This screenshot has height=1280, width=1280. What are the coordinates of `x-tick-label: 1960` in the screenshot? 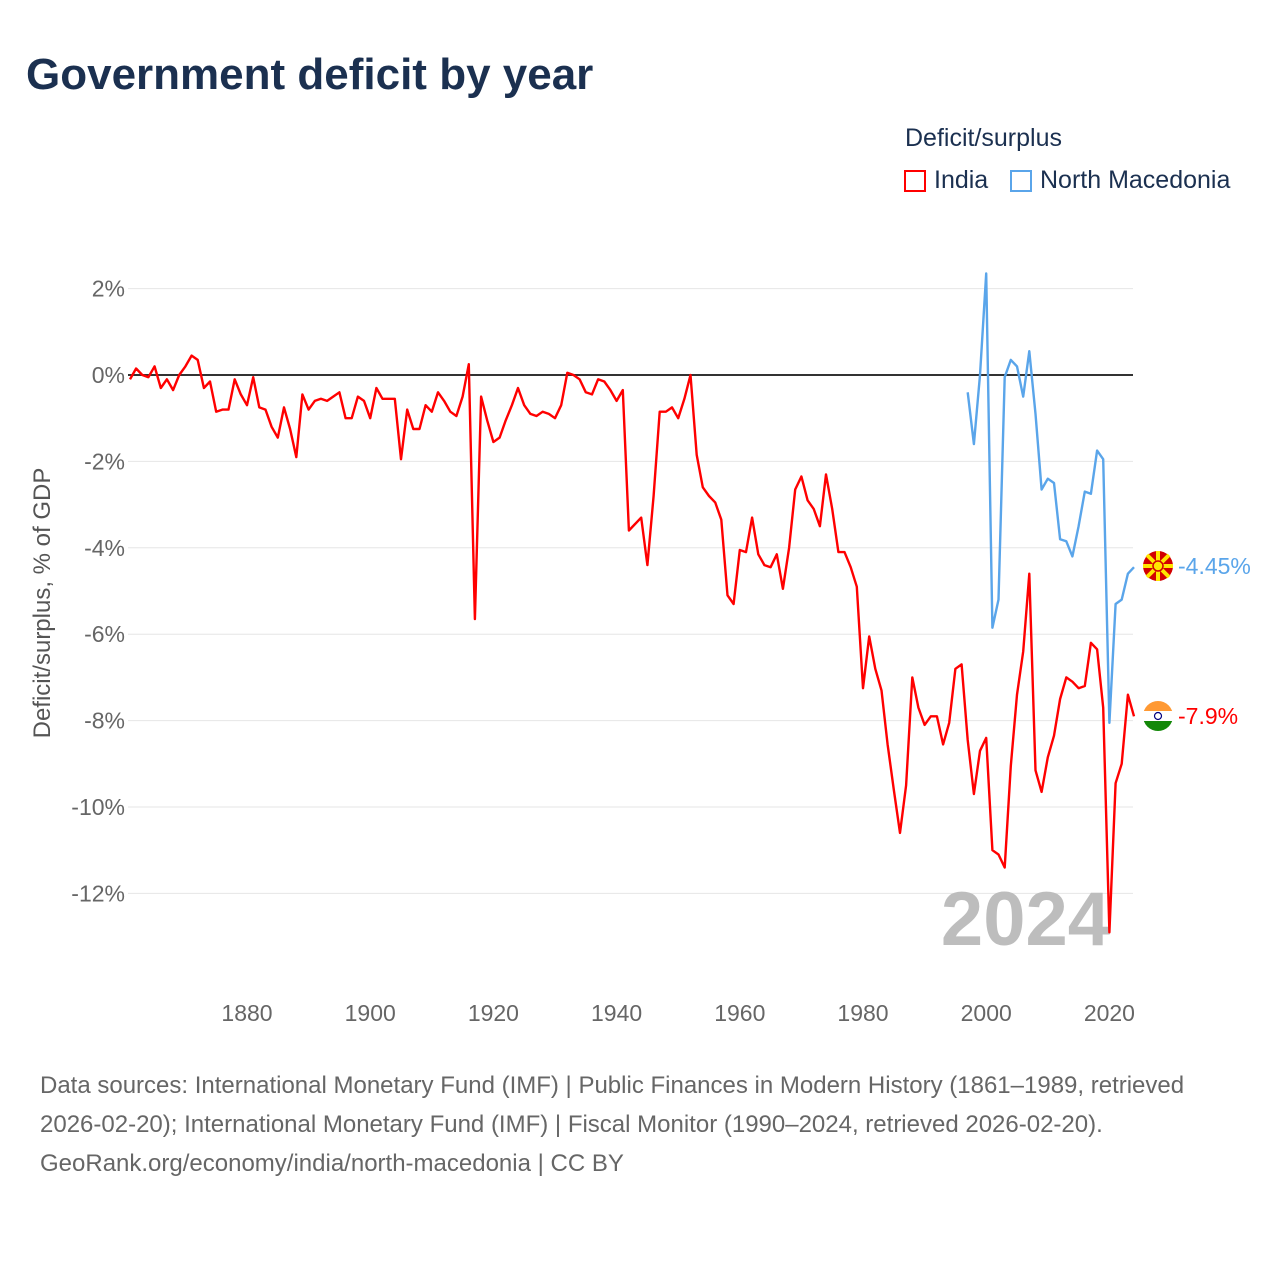 It's located at (739, 1013).